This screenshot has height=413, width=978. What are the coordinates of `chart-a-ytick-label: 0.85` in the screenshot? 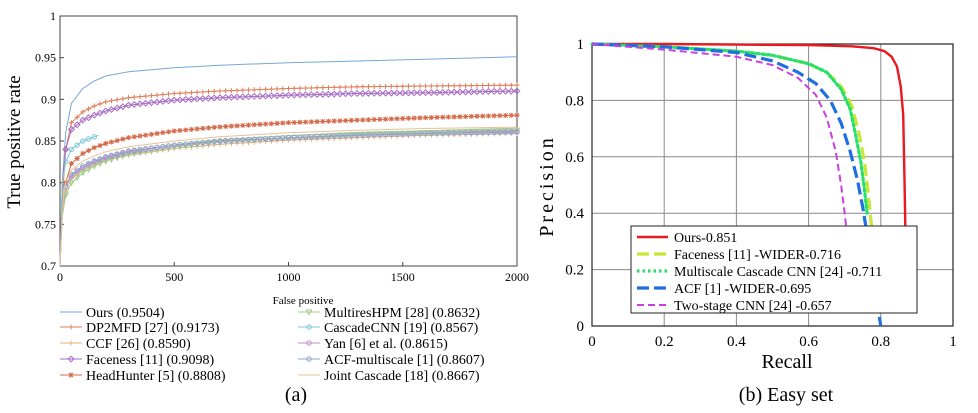 It's located at (45, 141).